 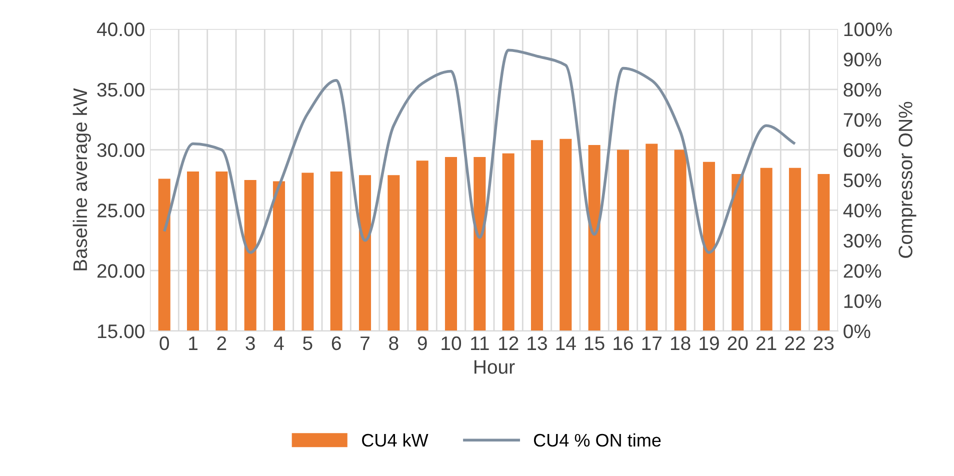 I want to click on y-tick-label: 20.00, so click(x=120, y=271).